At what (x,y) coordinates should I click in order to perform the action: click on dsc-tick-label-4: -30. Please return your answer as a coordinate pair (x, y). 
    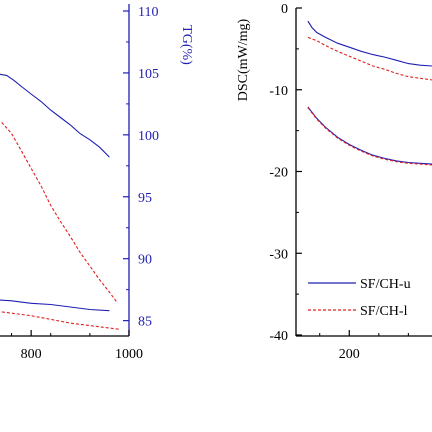
    Looking at the image, I should click on (278, 254).